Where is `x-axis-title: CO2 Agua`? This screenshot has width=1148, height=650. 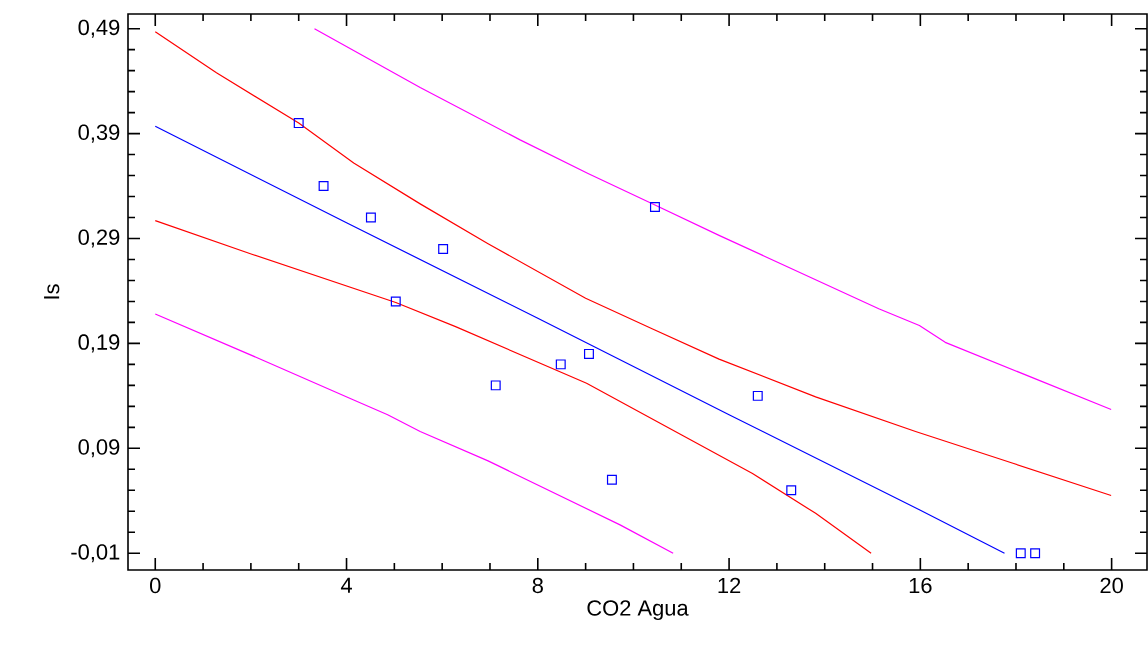
x-axis-title: CO2 Agua is located at coordinates (638, 610).